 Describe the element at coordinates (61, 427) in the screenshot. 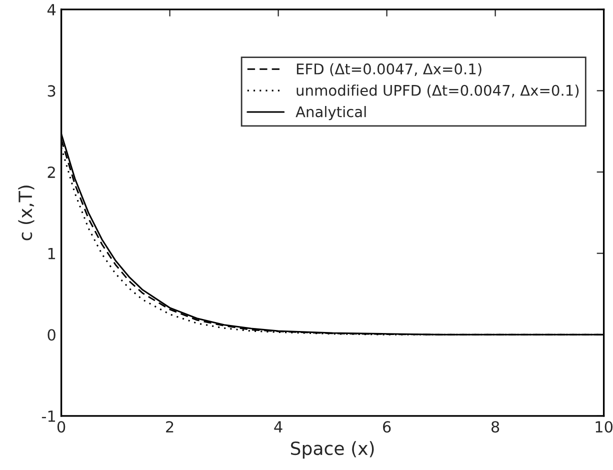

I see `x-tick-label: 0` at that location.